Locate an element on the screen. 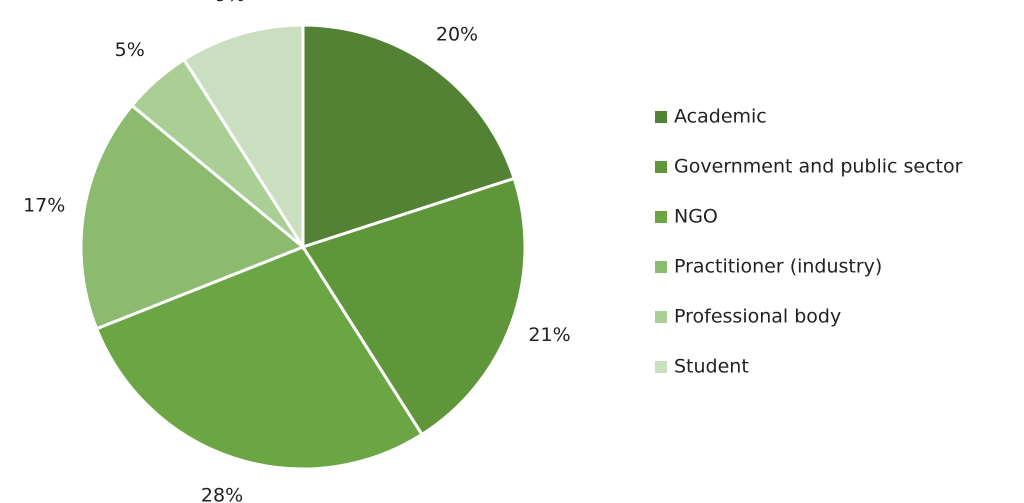  legend-label: Professional body is located at coordinates (757, 317).